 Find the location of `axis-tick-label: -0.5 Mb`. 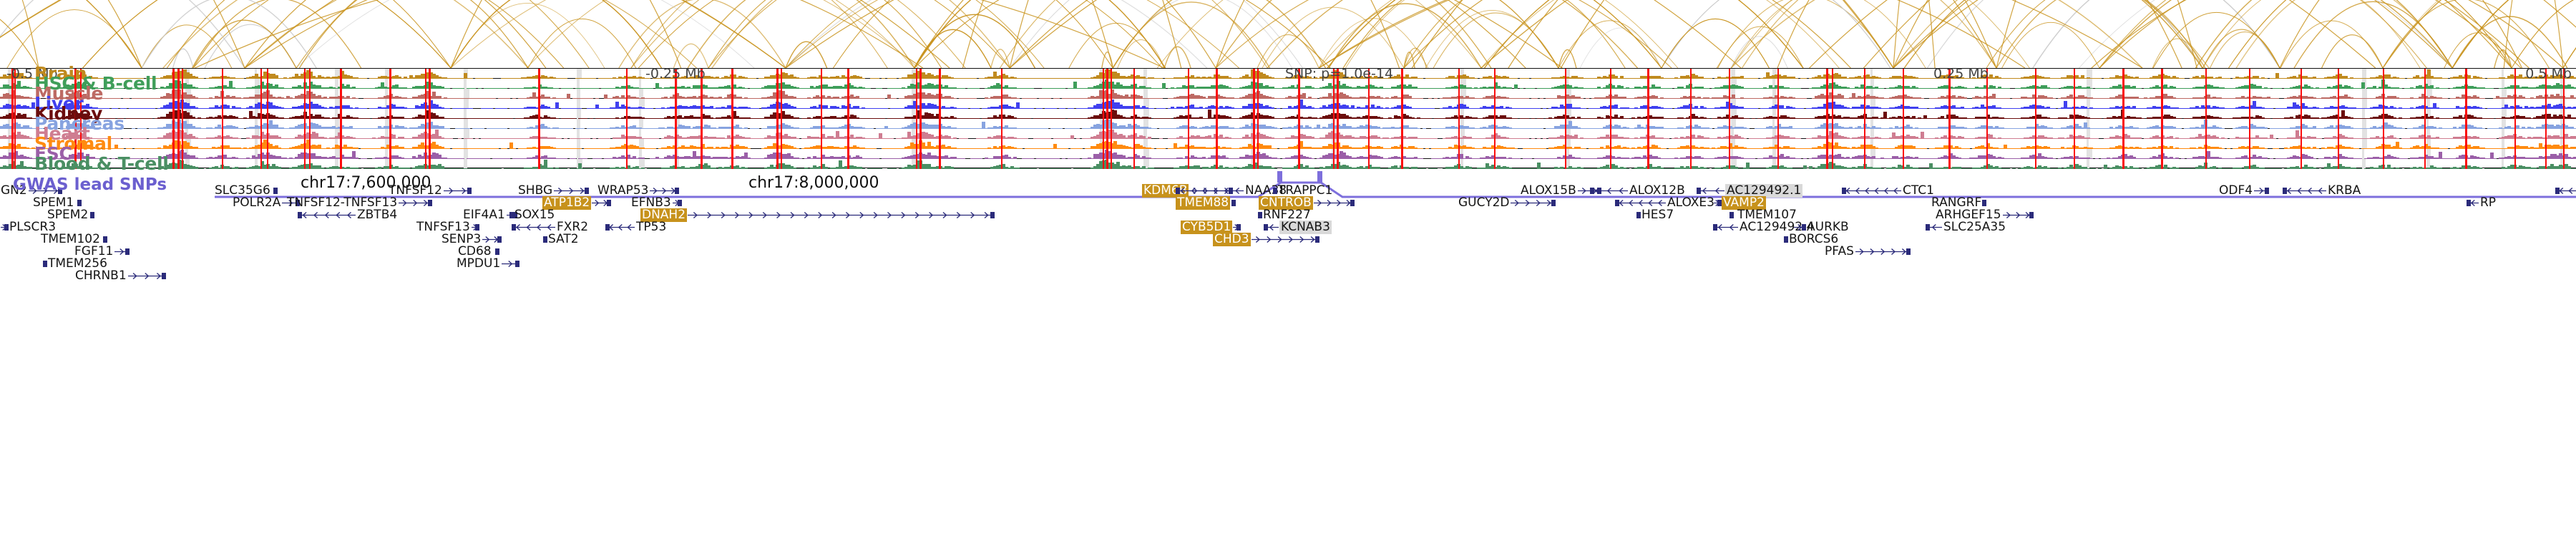

axis-tick-label: -0.5 Mb is located at coordinates (32, 74).